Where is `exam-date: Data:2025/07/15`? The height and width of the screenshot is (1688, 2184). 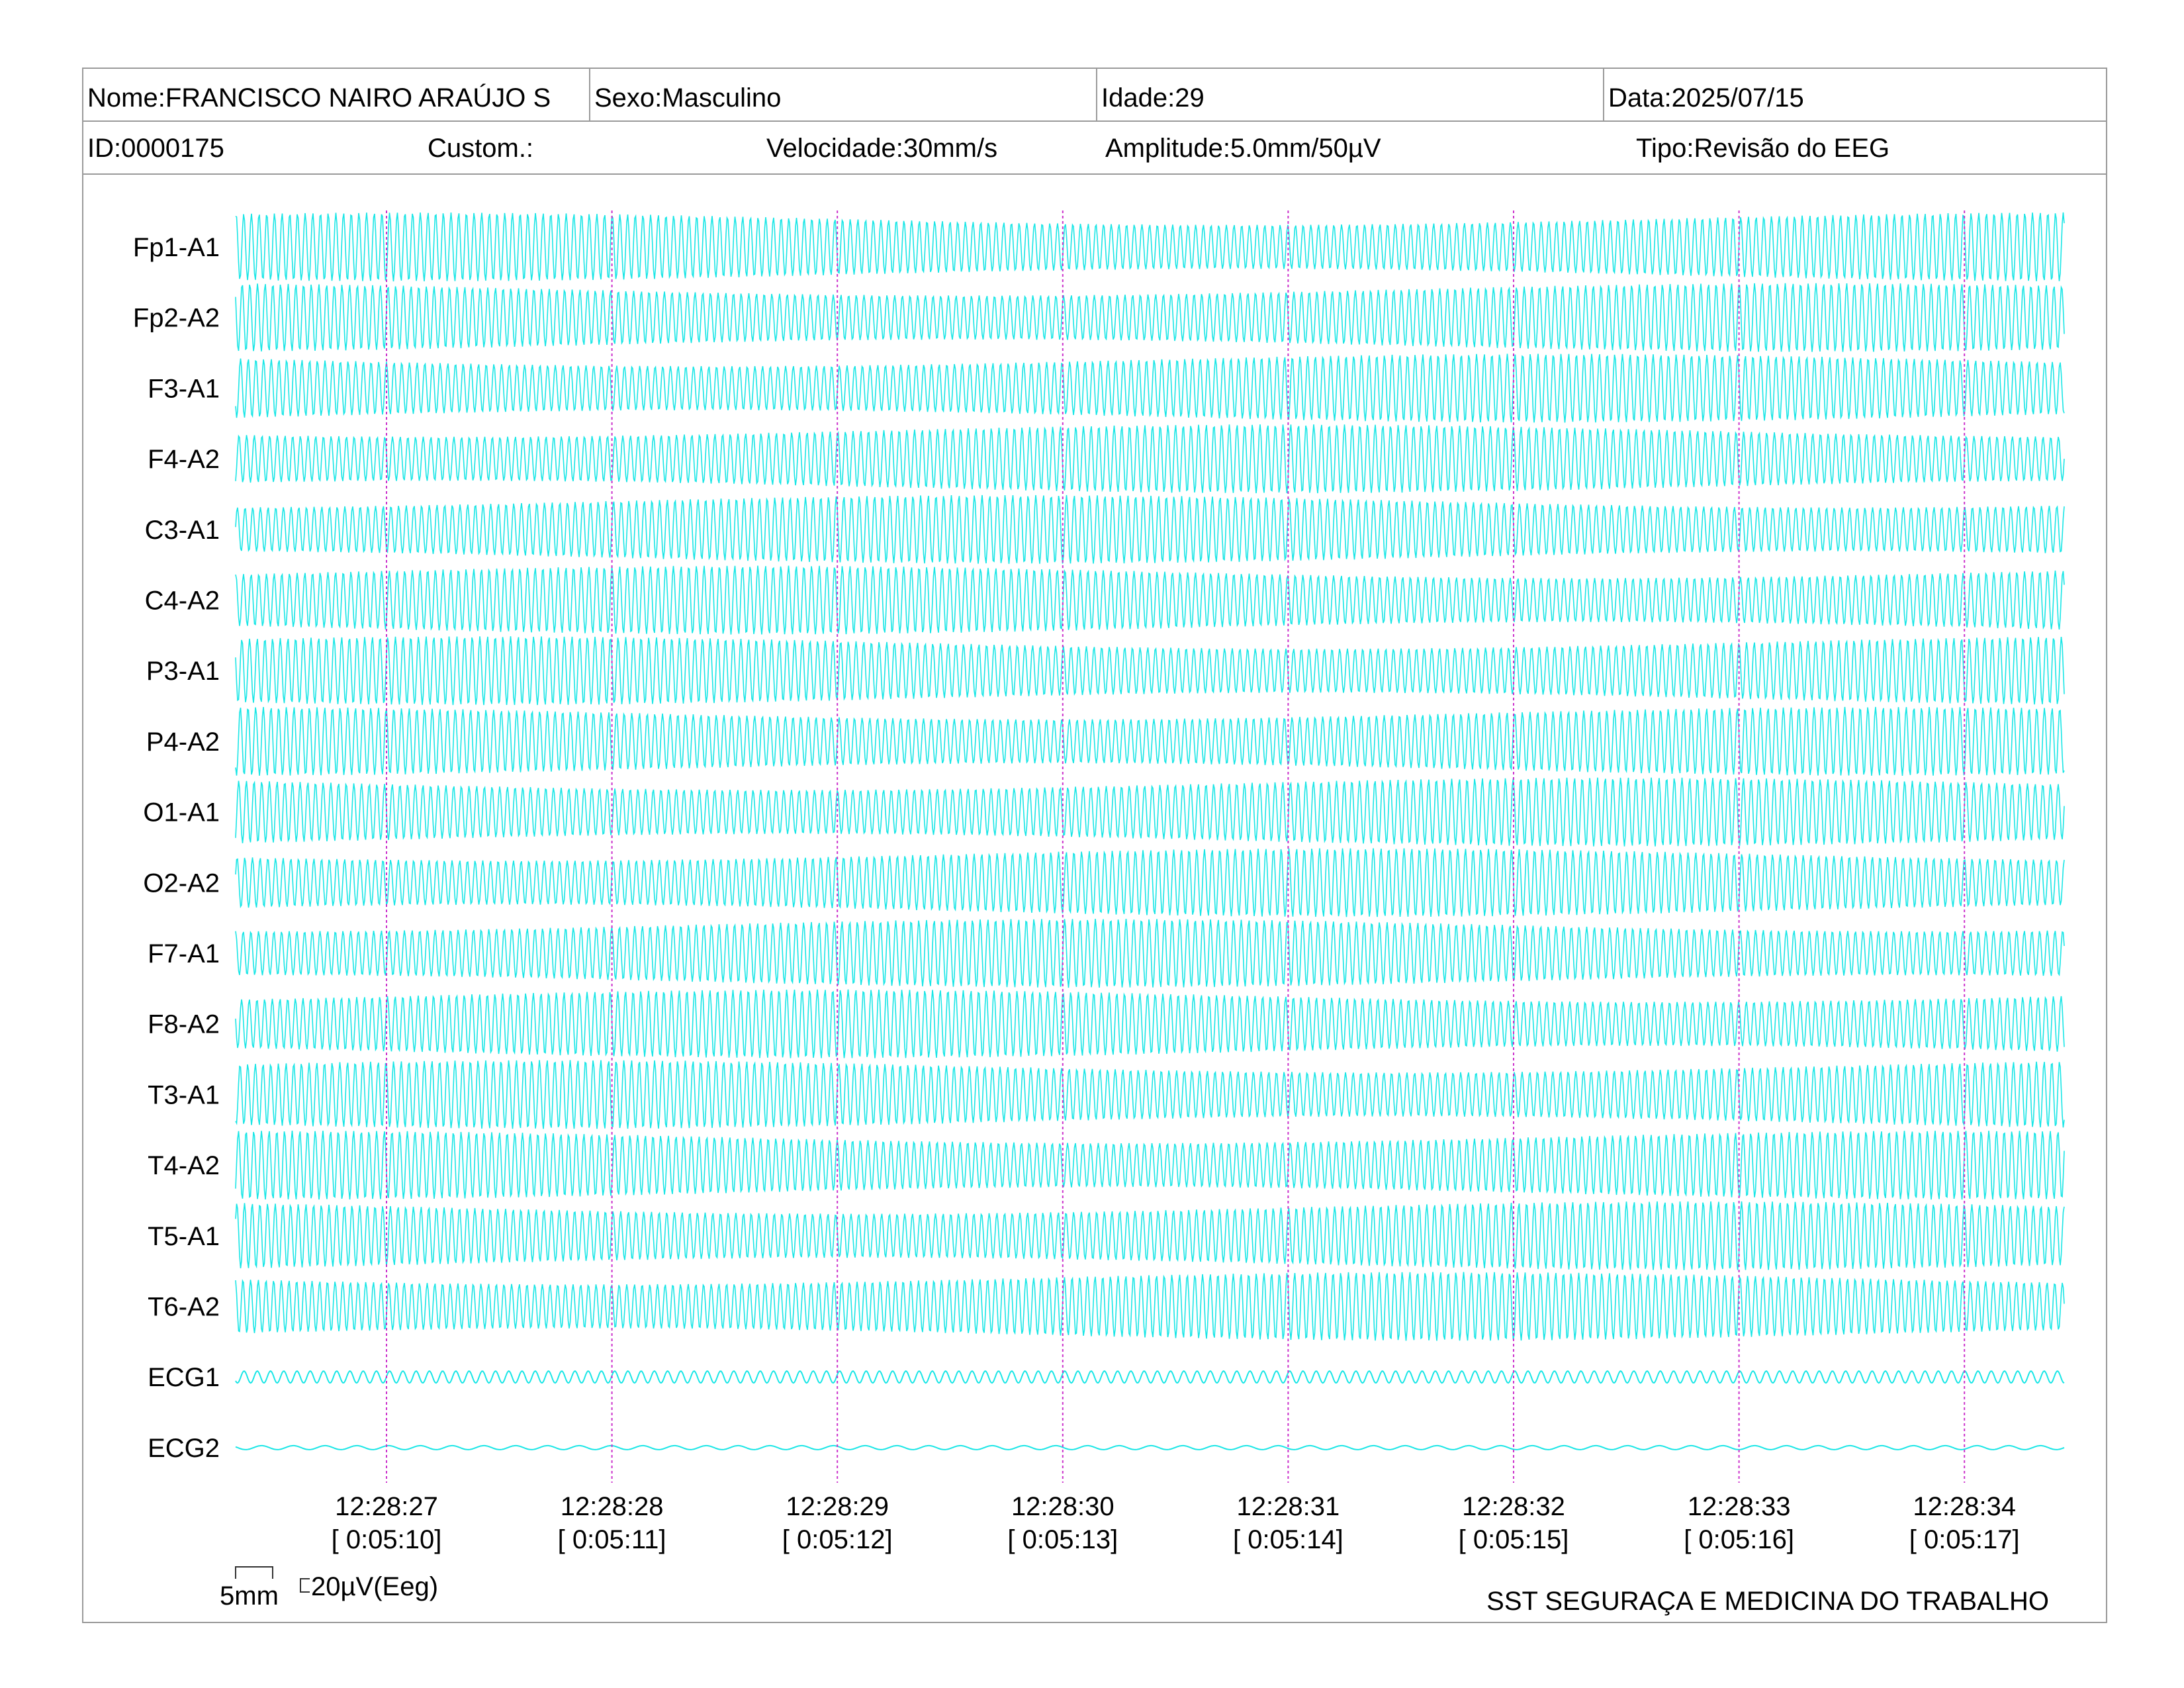 exam-date: Data:2025/07/15 is located at coordinates (1706, 98).